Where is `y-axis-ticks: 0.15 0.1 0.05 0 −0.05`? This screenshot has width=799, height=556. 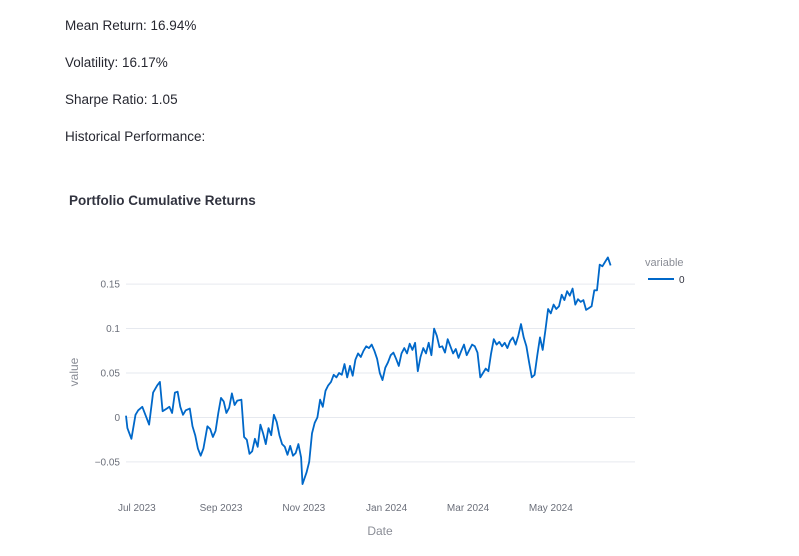
y-axis-ticks: 0.15 0.1 0.05 0 −0.05 is located at coordinates (108, 374).